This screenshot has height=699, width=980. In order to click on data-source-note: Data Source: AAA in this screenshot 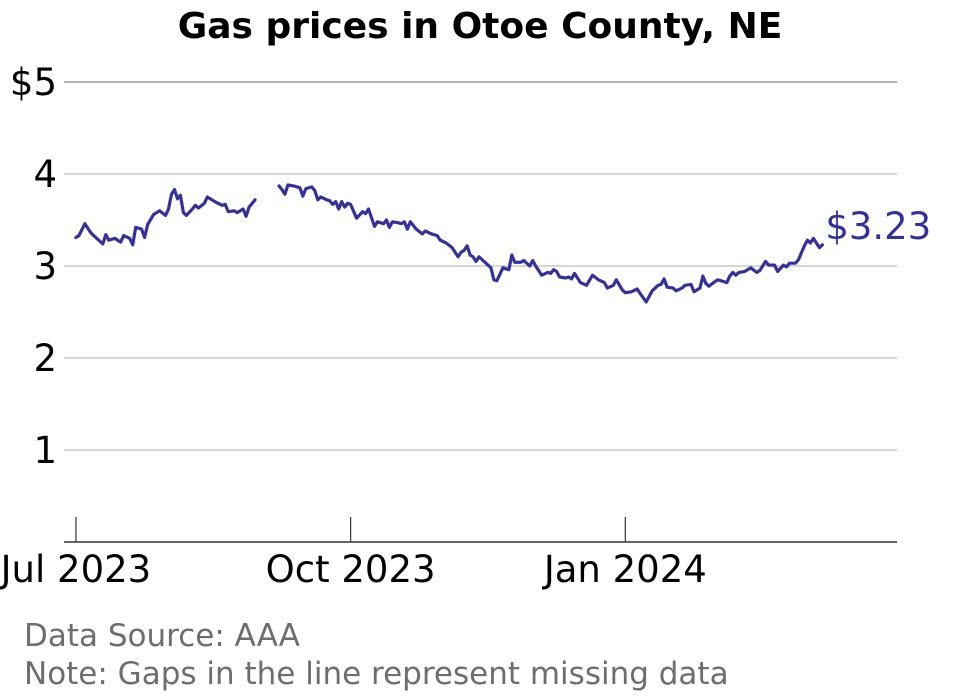, I will do `click(162, 636)`.